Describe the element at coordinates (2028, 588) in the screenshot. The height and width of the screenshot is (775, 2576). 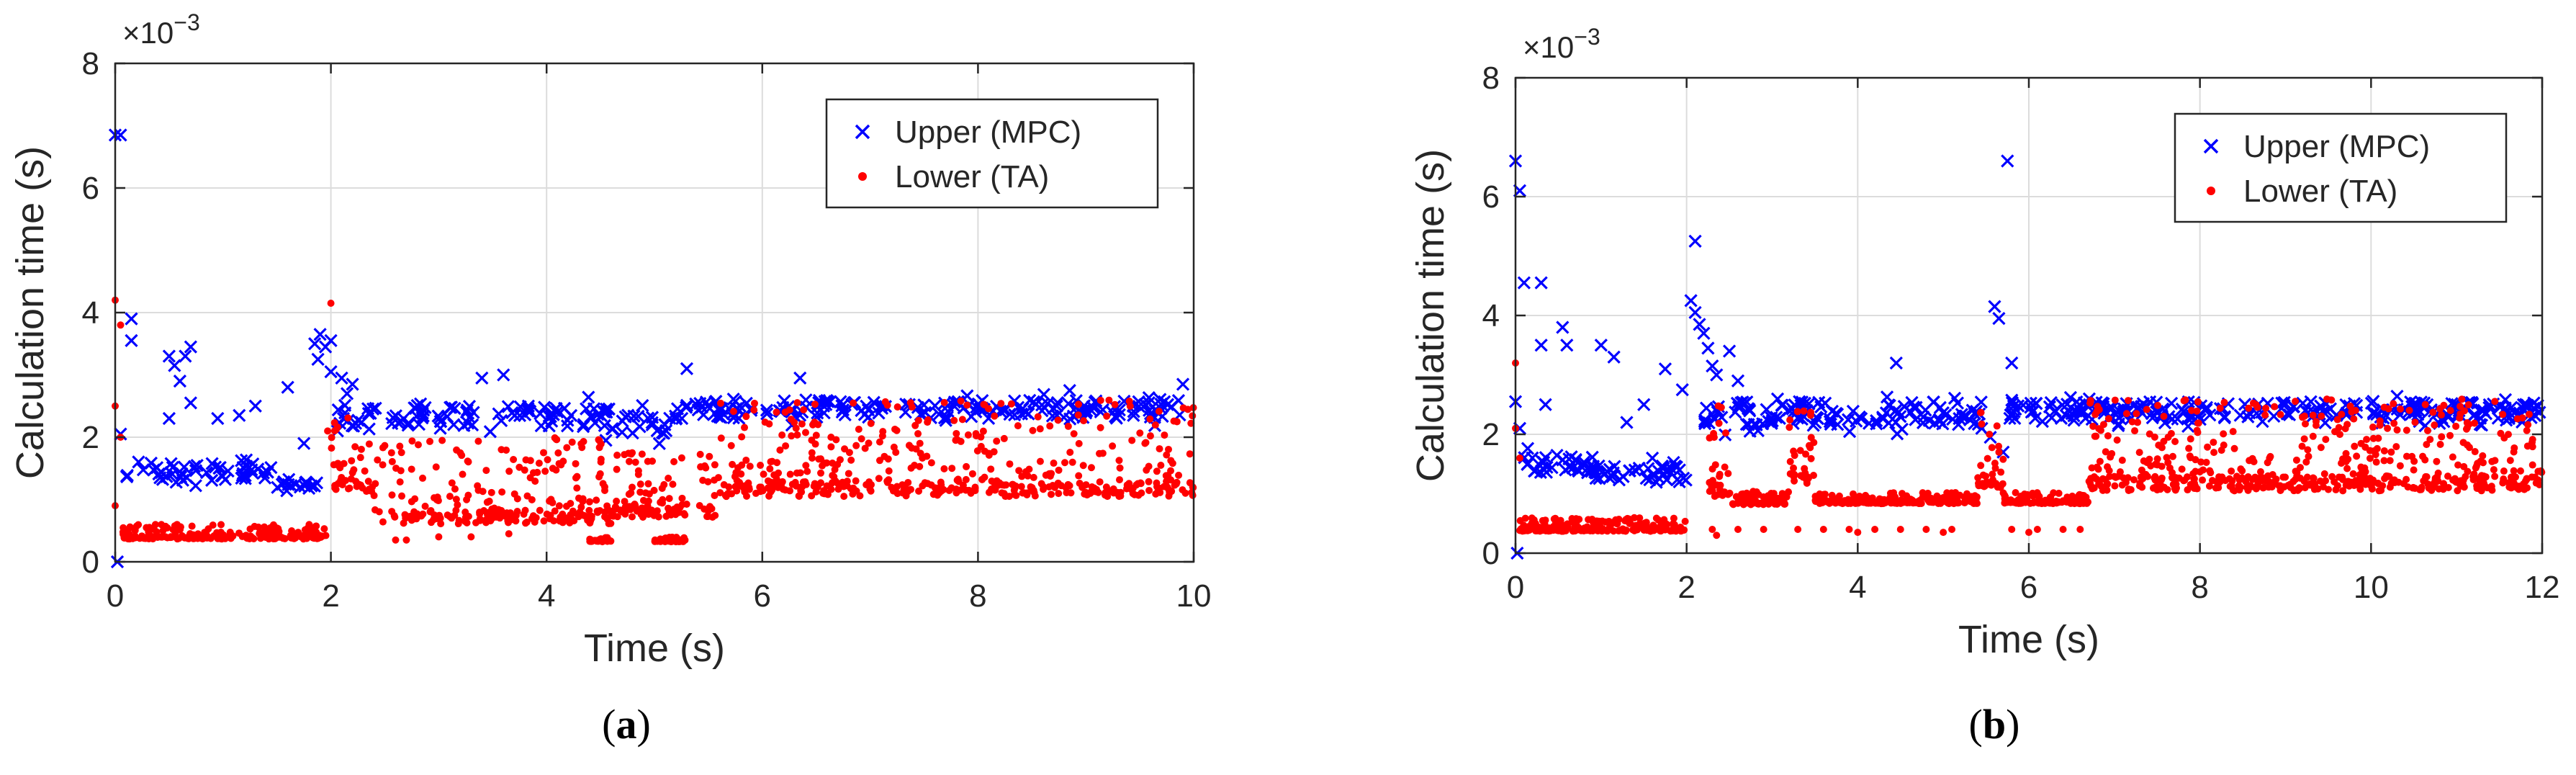
I see `x-tick-label: 6` at that location.